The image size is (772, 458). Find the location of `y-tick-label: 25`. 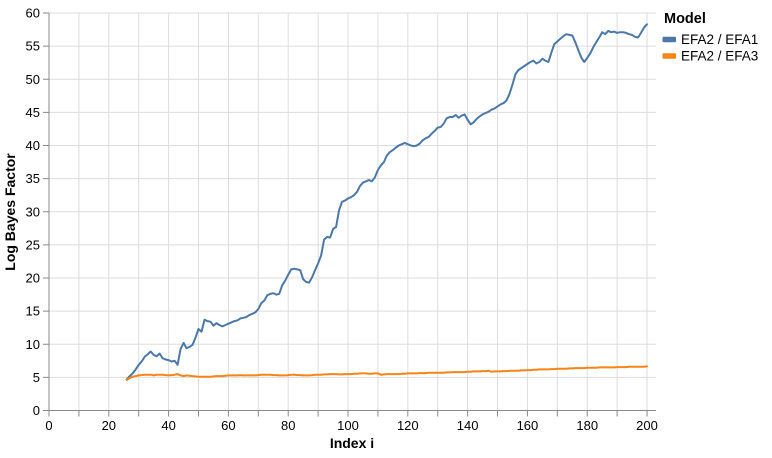

y-tick-label: 25 is located at coordinates (33, 244).